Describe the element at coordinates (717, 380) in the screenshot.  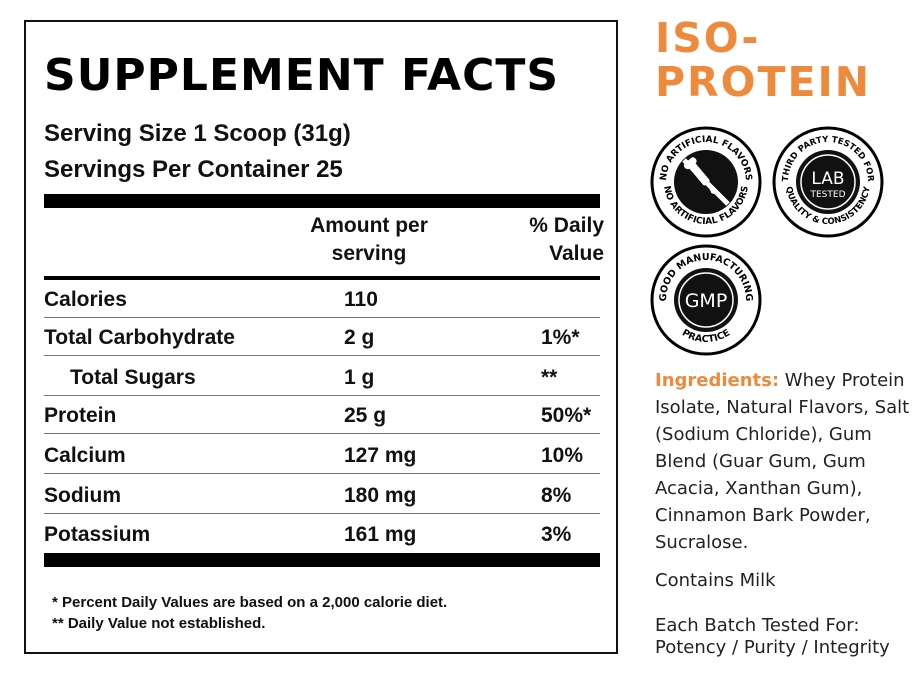
I see `ingredients-label: Ingredients:` at that location.